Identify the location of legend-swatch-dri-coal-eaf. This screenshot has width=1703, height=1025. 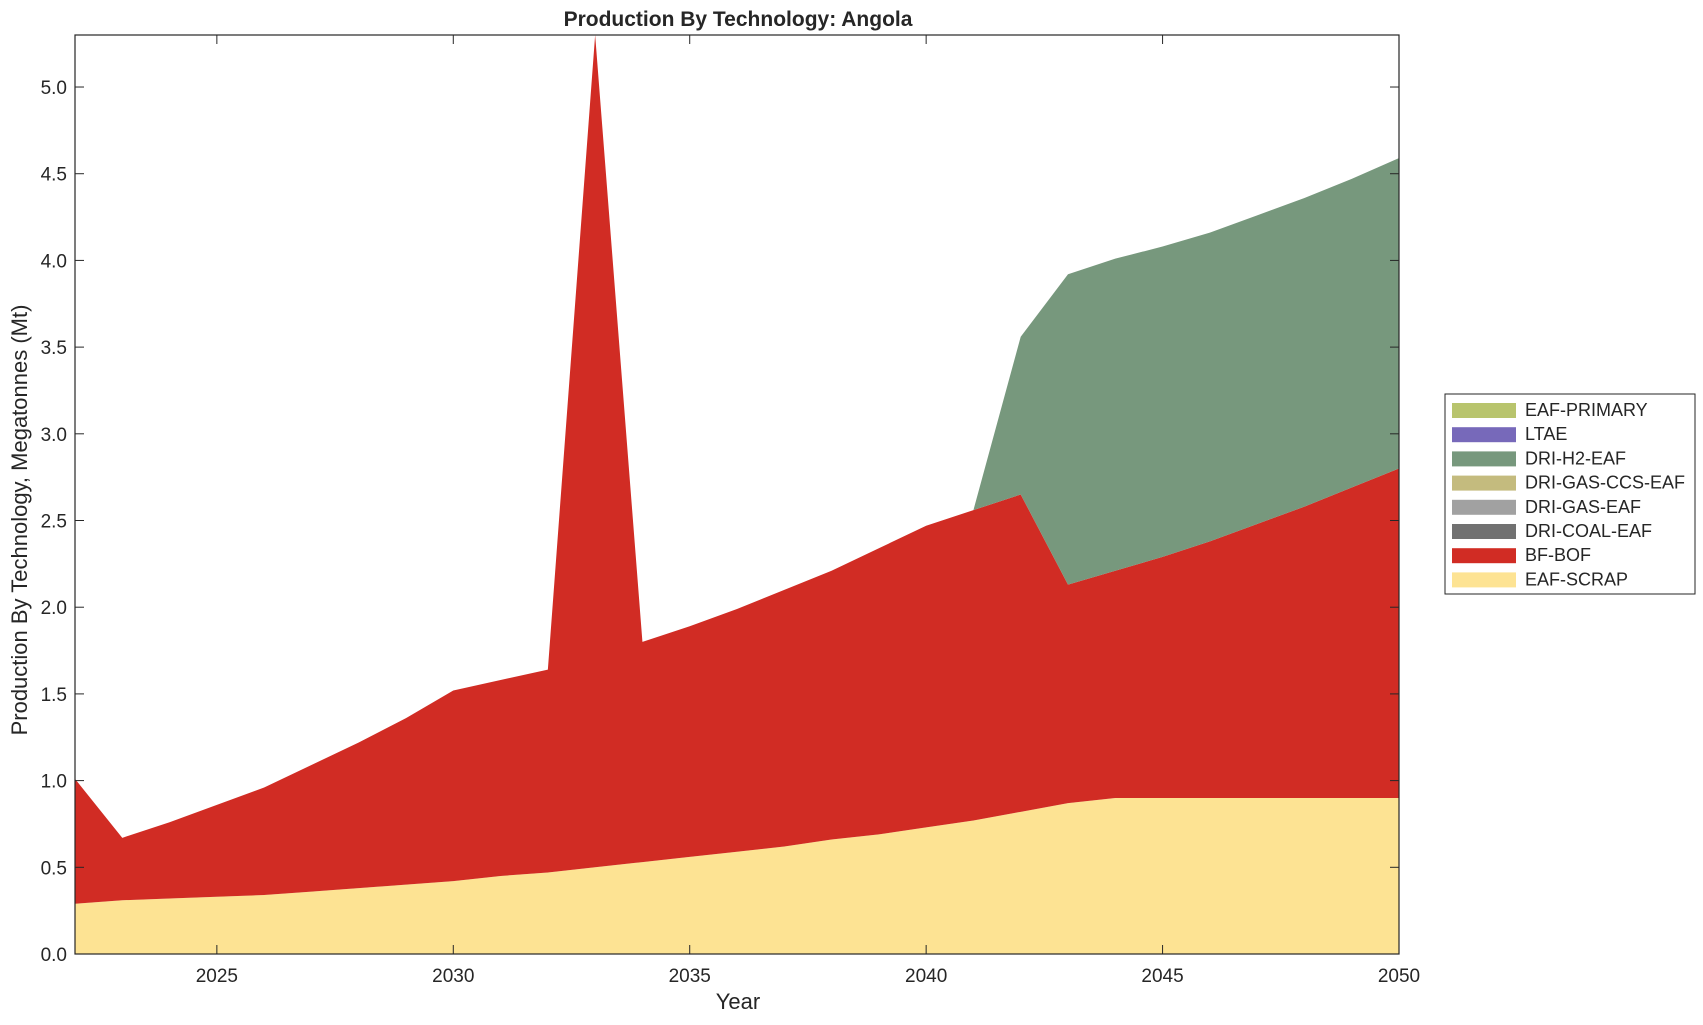
(1484, 531).